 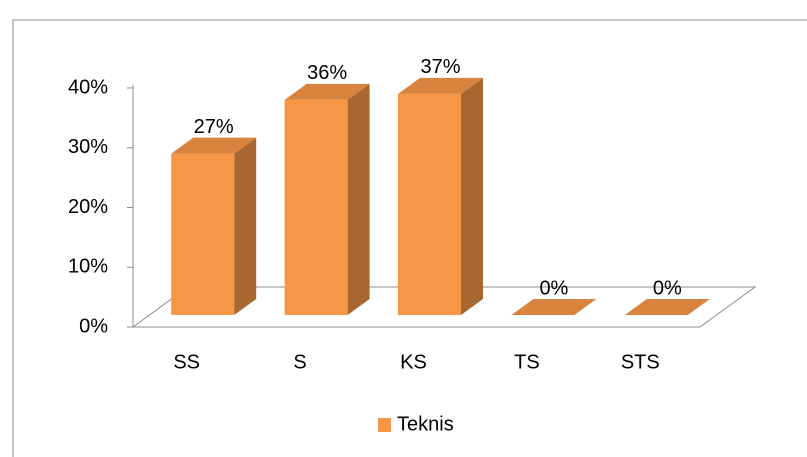 What do you see at coordinates (527, 362) in the screenshot?
I see `x-tick-label: TS` at bounding box center [527, 362].